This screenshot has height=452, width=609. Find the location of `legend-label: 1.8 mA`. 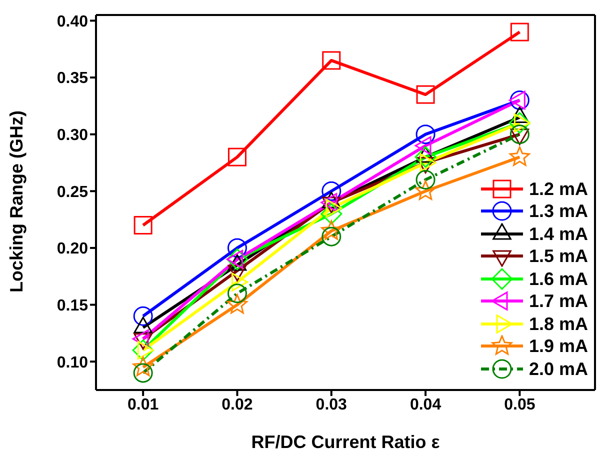

legend-label: 1.8 mA is located at coordinates (558, 323).